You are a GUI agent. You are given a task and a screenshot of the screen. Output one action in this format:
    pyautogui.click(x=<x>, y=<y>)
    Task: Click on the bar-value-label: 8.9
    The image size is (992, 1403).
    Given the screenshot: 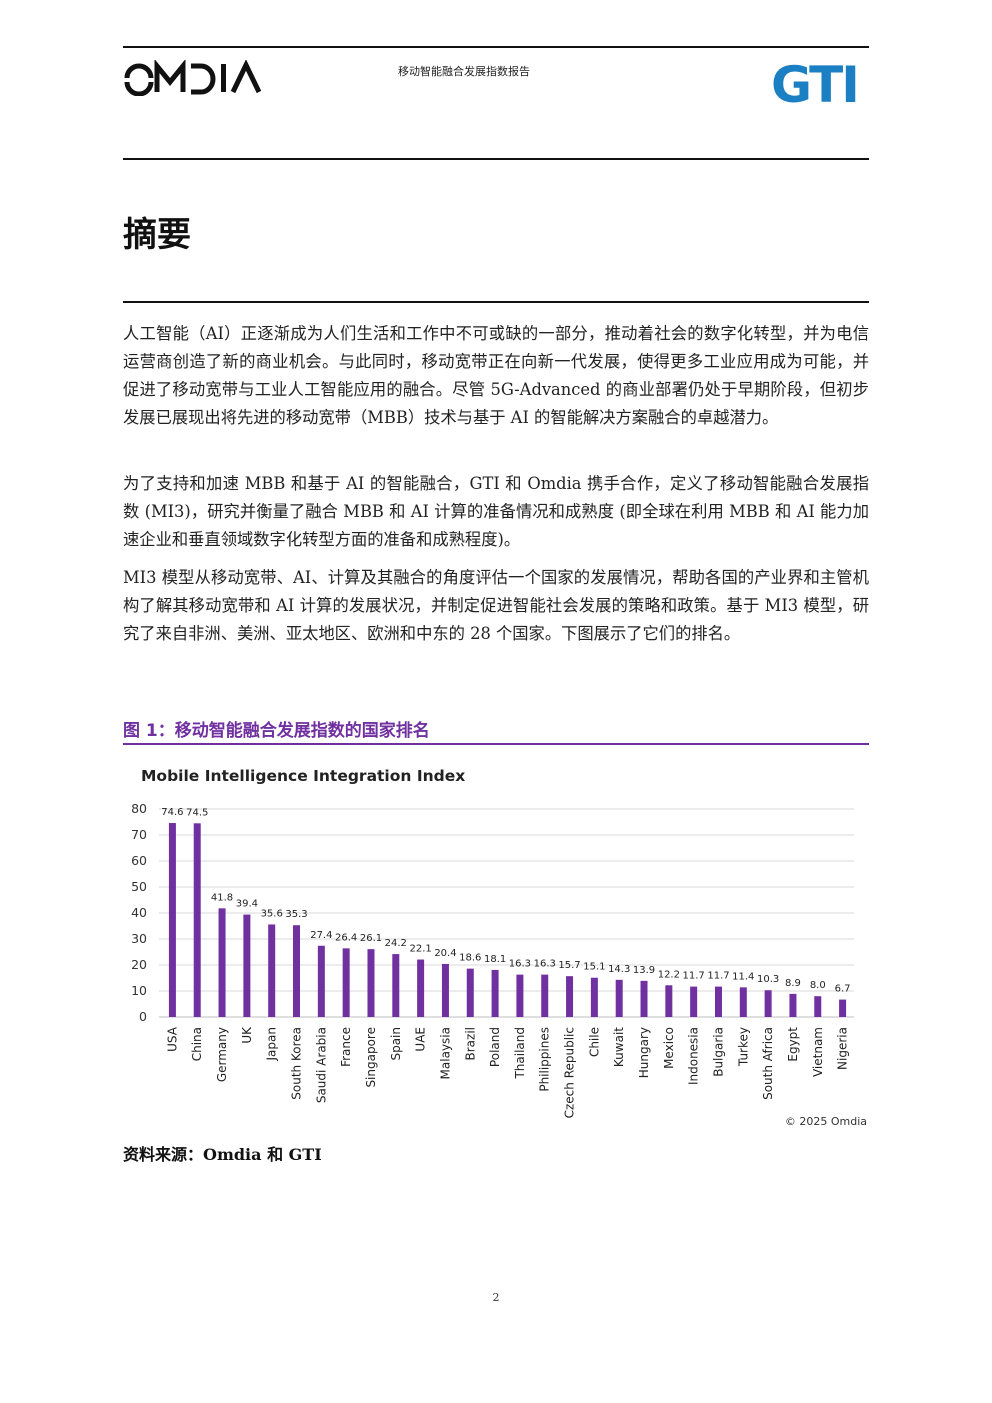 What is the action you would take?
    pyautogui.click(x=793, y=983)
    